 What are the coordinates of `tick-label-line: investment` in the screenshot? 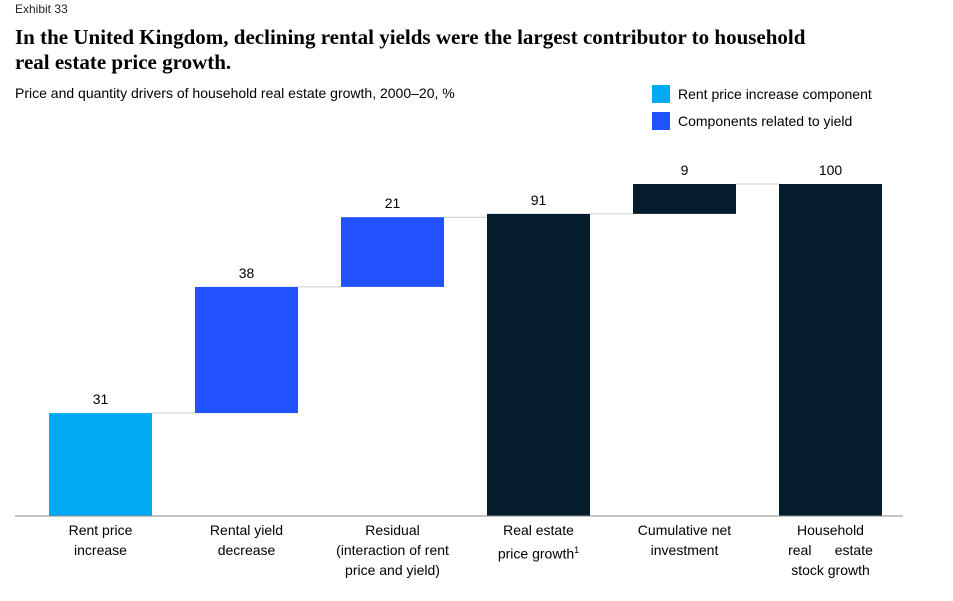 It's located at (684, 550).